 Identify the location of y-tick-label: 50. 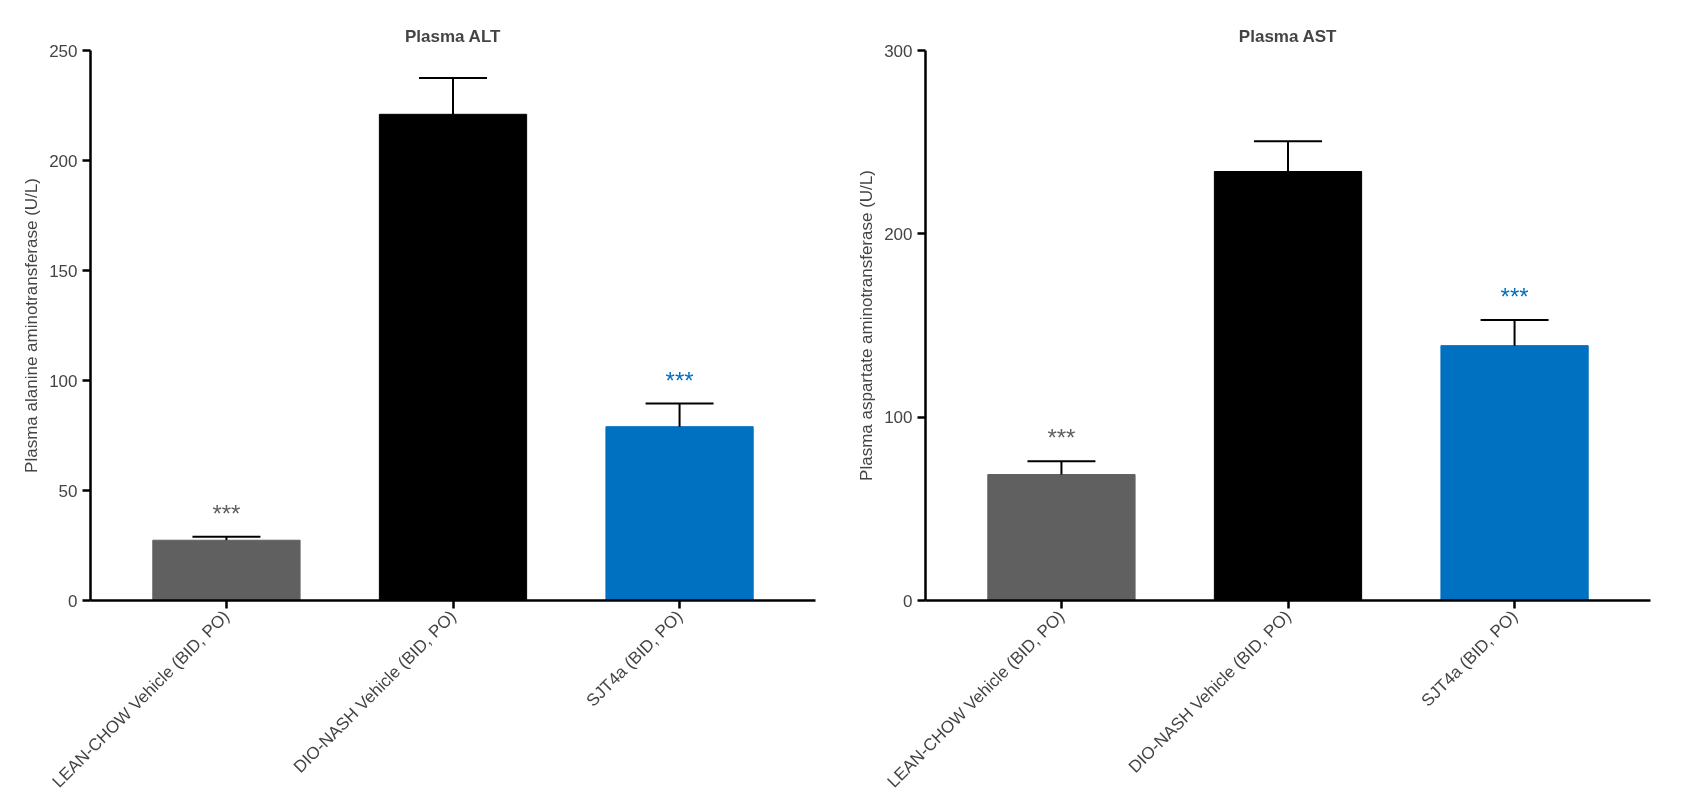
(68, 491).